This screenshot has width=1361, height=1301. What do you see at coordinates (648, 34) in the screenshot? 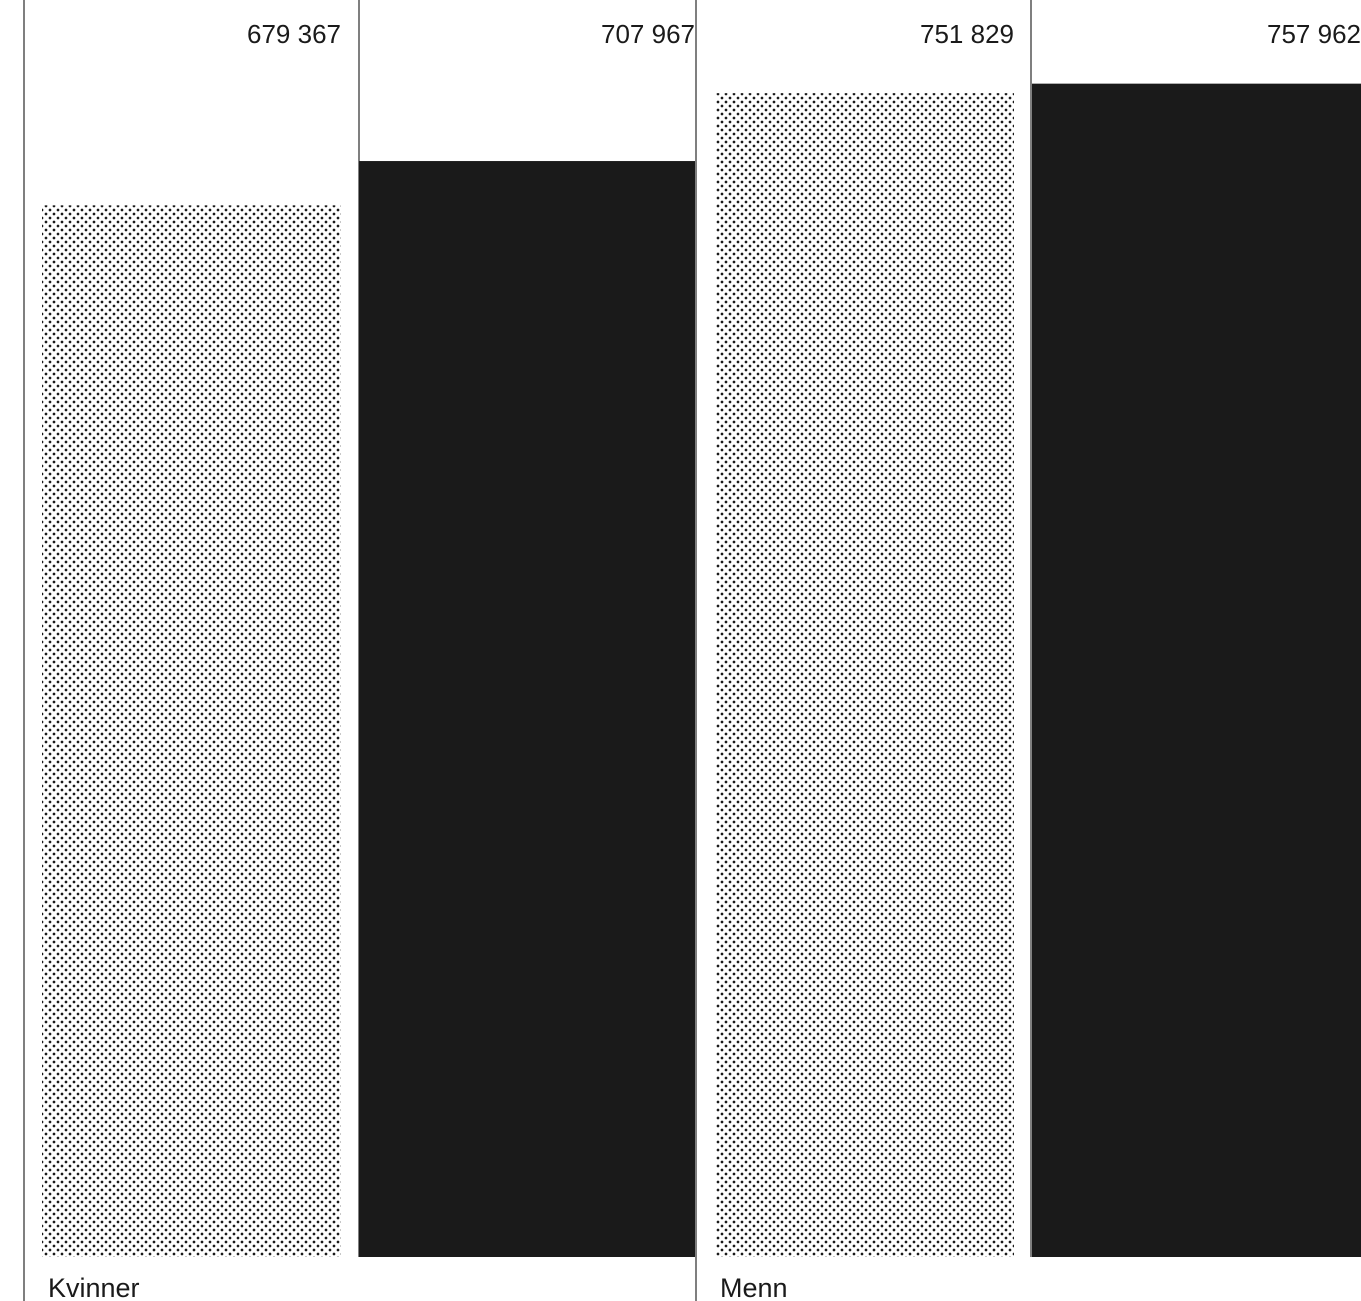
I see `value-label: 707 967` at bounding box center [648, 34].